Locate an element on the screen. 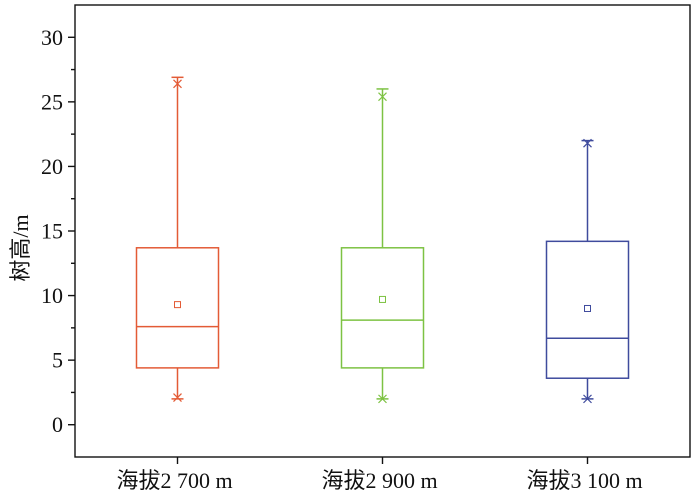 The width and height of the screenshot is (700, 496). x-tick-label: 海拔3 100 m is located at coordinates (584, 480).